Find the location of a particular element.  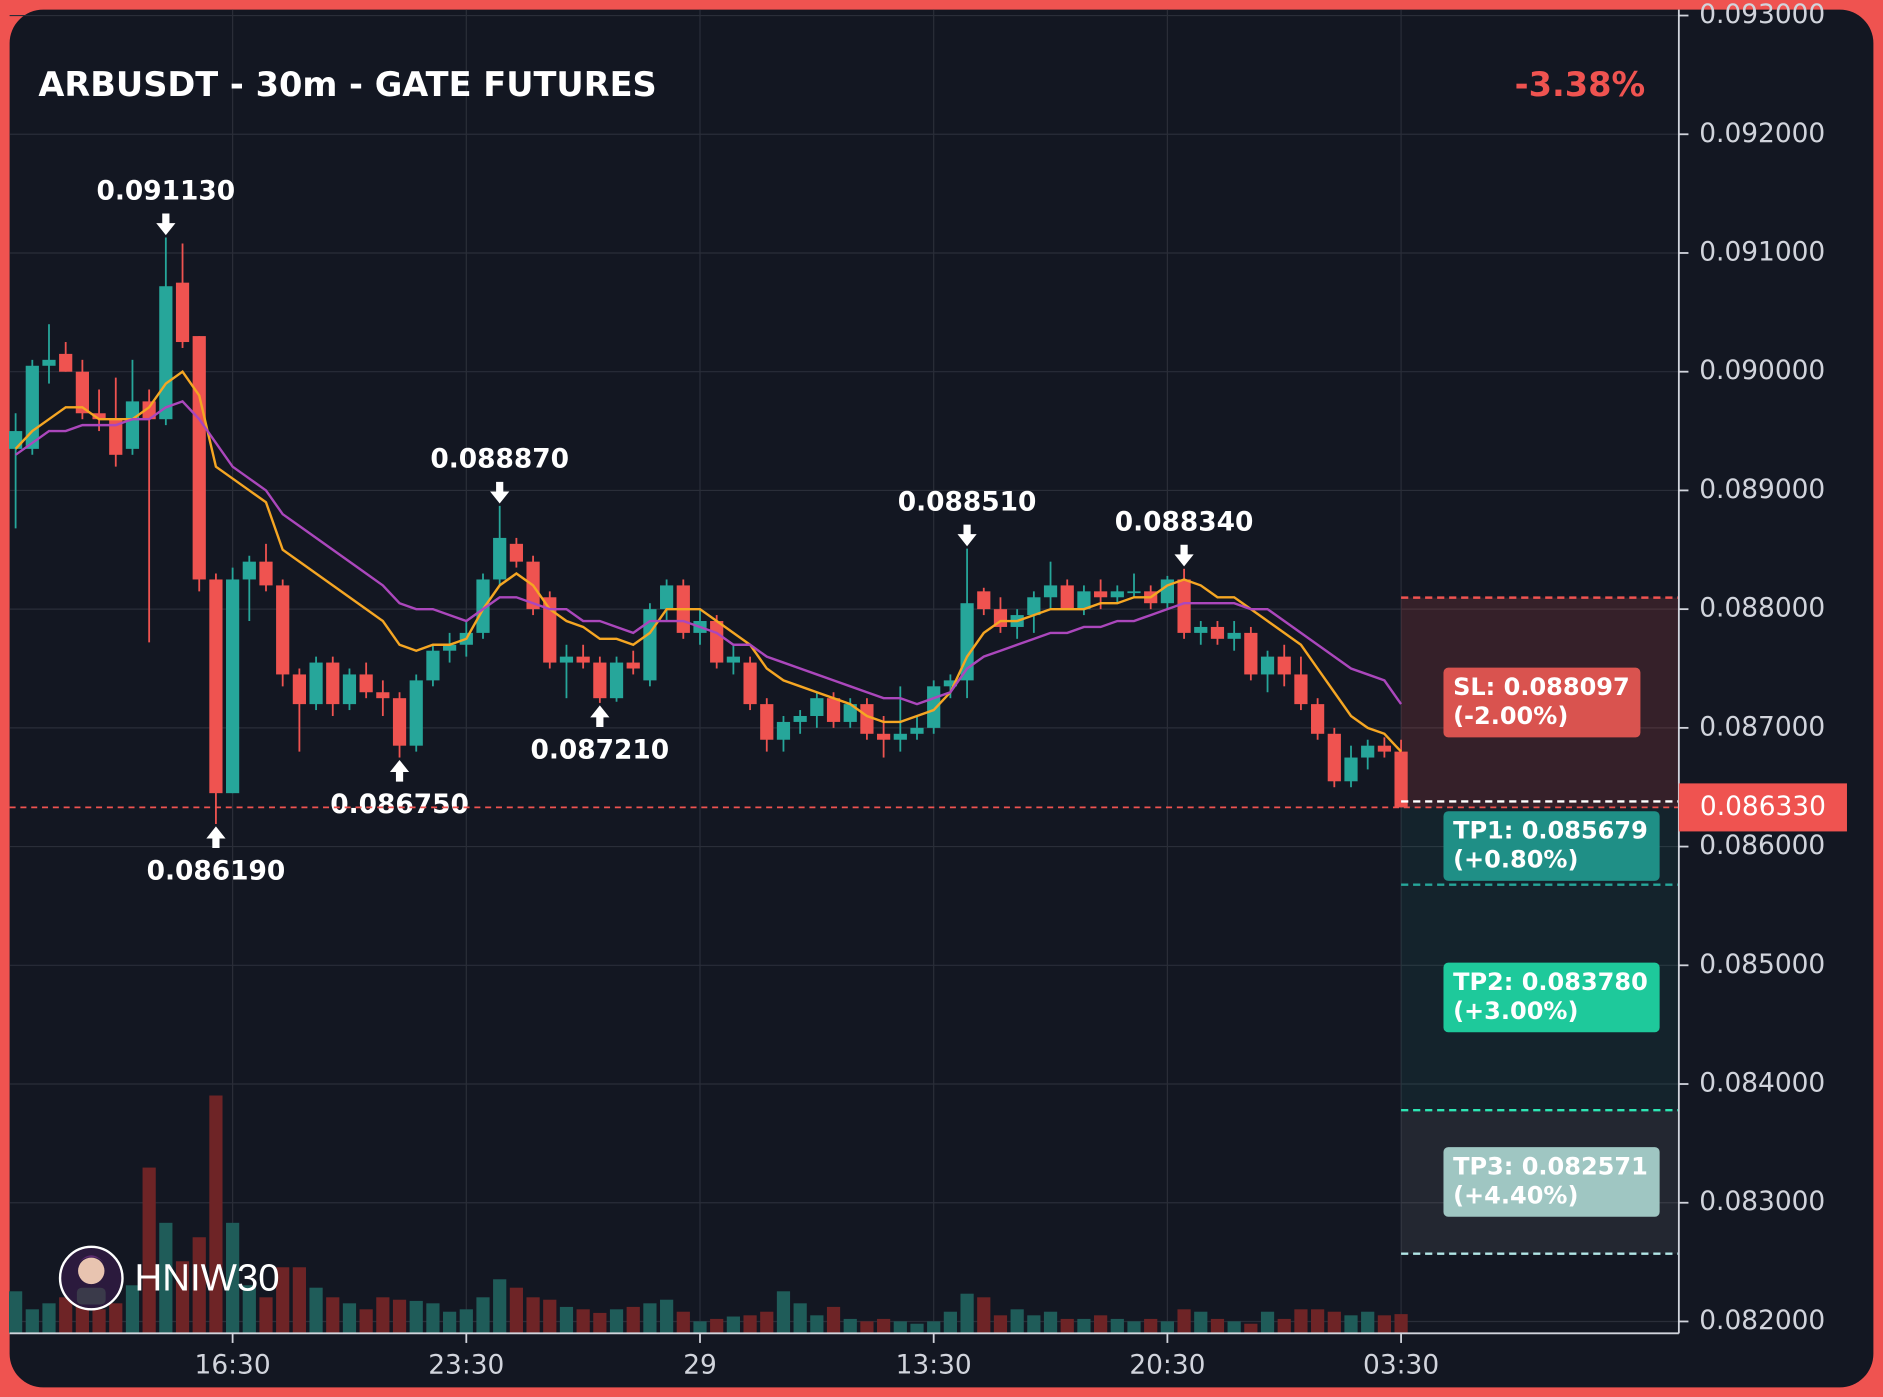

y-tick-label: 0.085000 is located at coordinates (1762, 964).